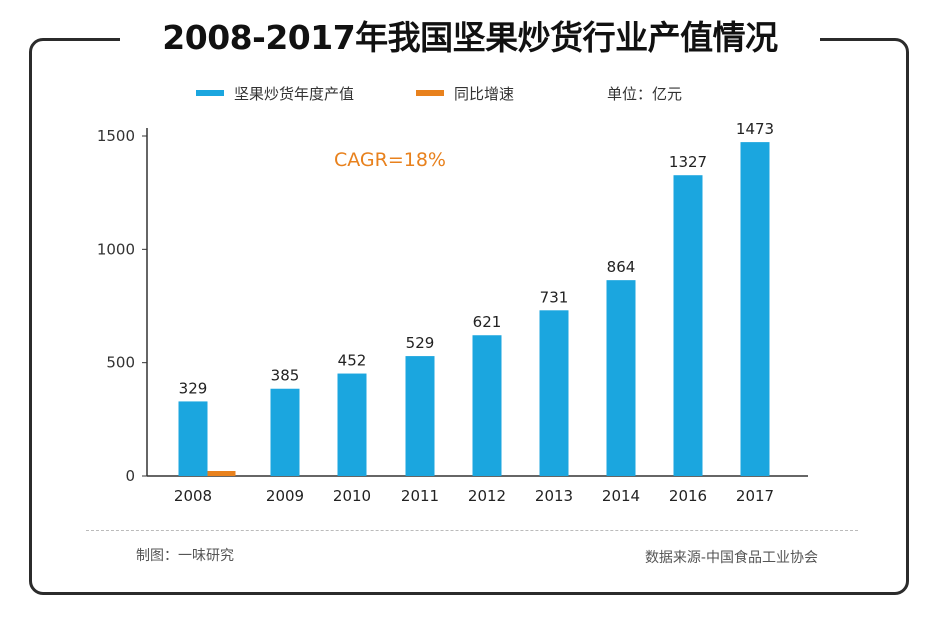 This screenshot has height=623, width=940. Describe the element at coordinates (116, 136) in the screenshot. I see `y-tick-label: 1500` at that location.